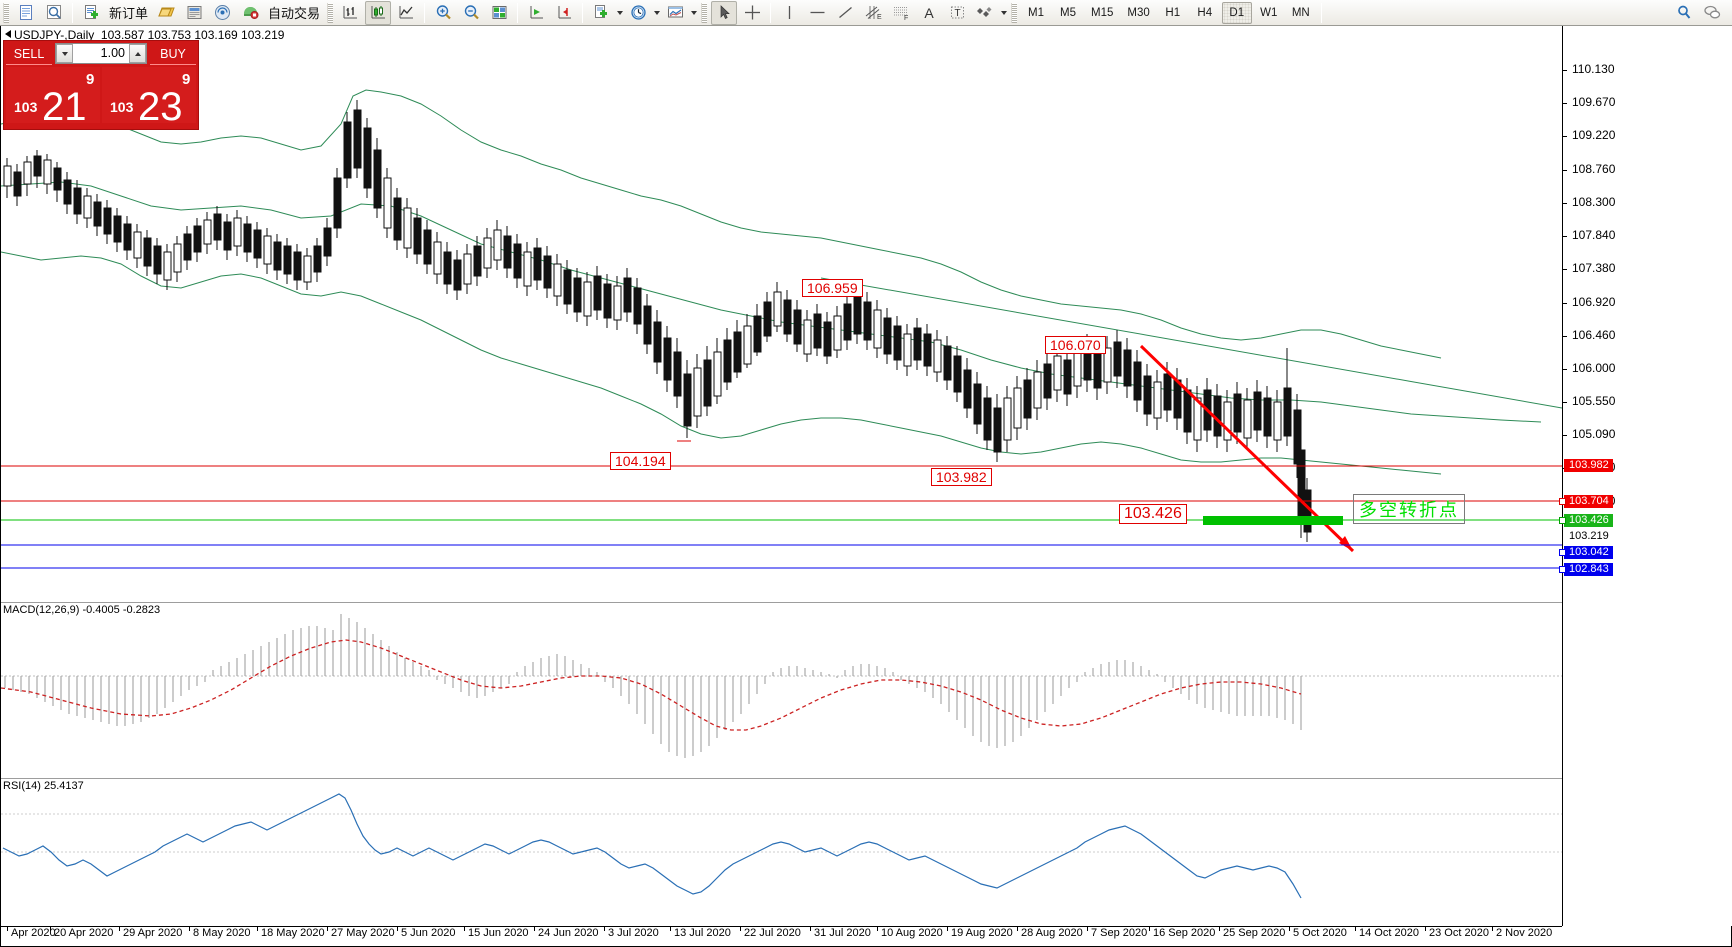  I want to click on x-tick-15: 28 Aug 2020, so click(1050, 932).